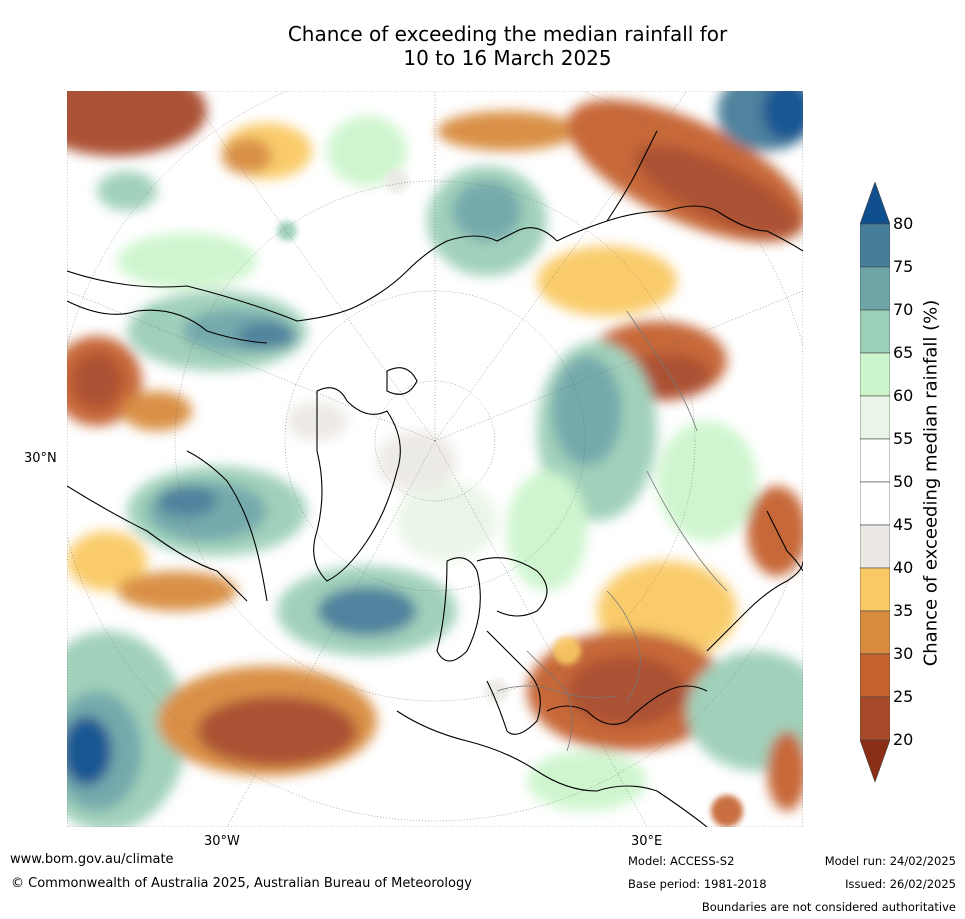 The height and width of the screenshot is (919, 965). What do you see at coordinates (903, 352) in the screenshot?
I see `colorbar-tick-label: 65` at bounding box center [903, 352].